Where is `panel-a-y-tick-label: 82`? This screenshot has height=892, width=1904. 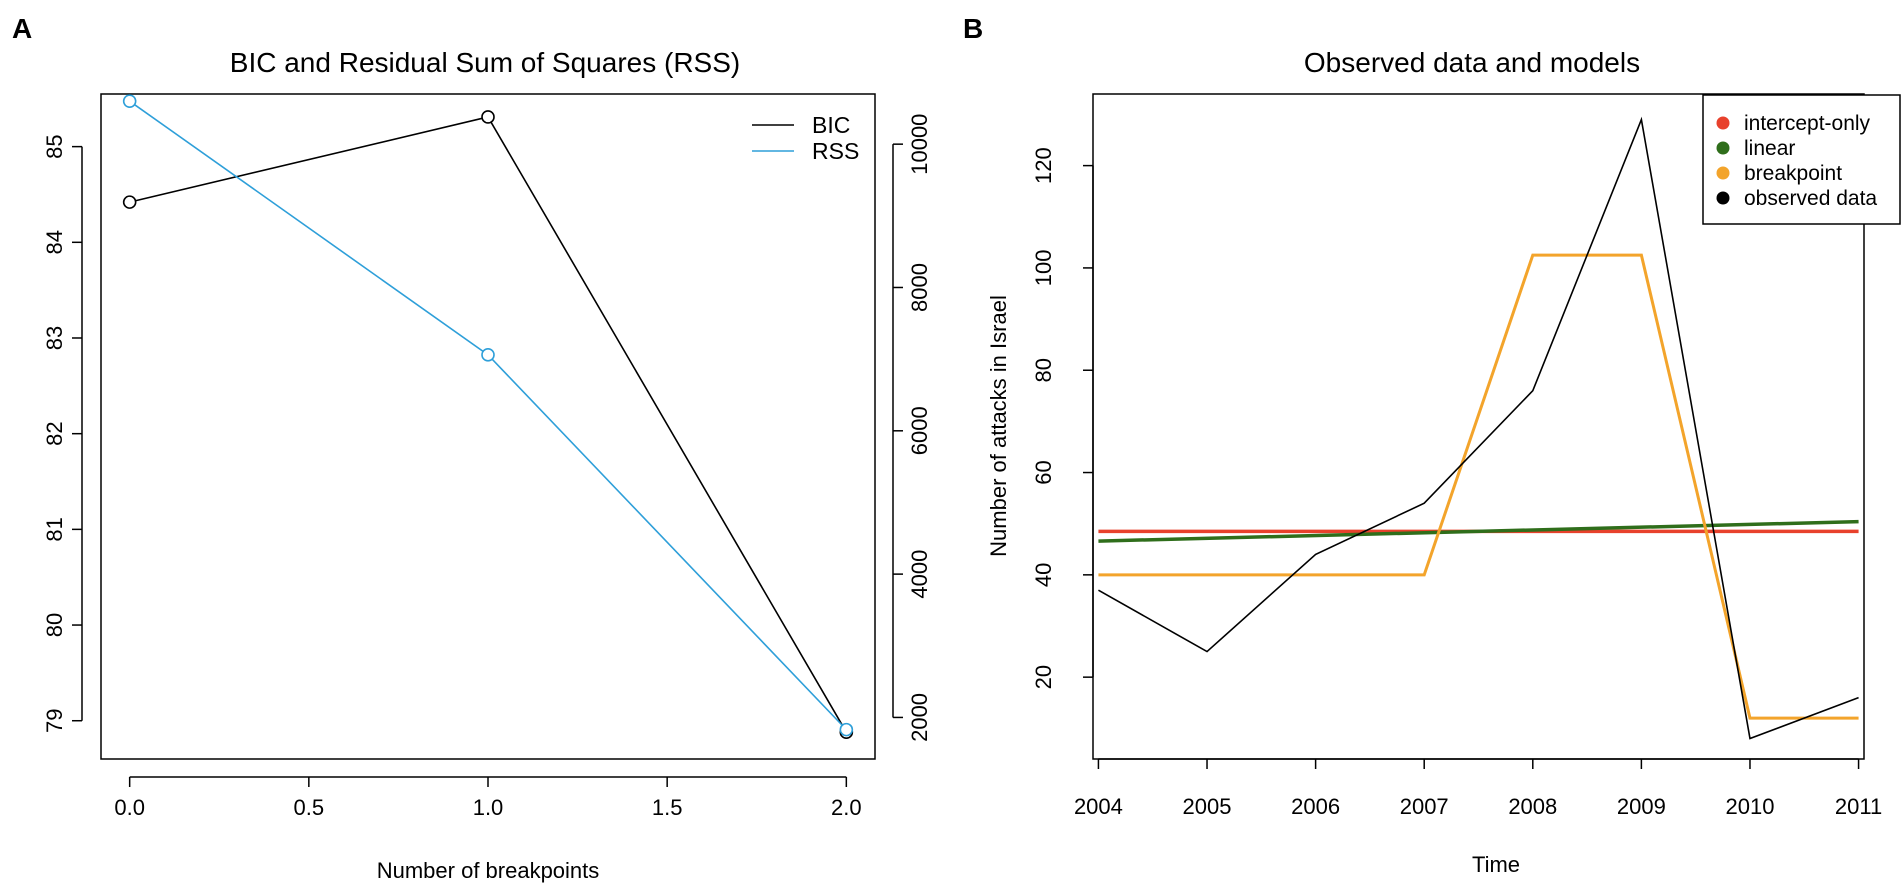 panel-a-y-tick-label: 82 is located at coordinates (54, 433).